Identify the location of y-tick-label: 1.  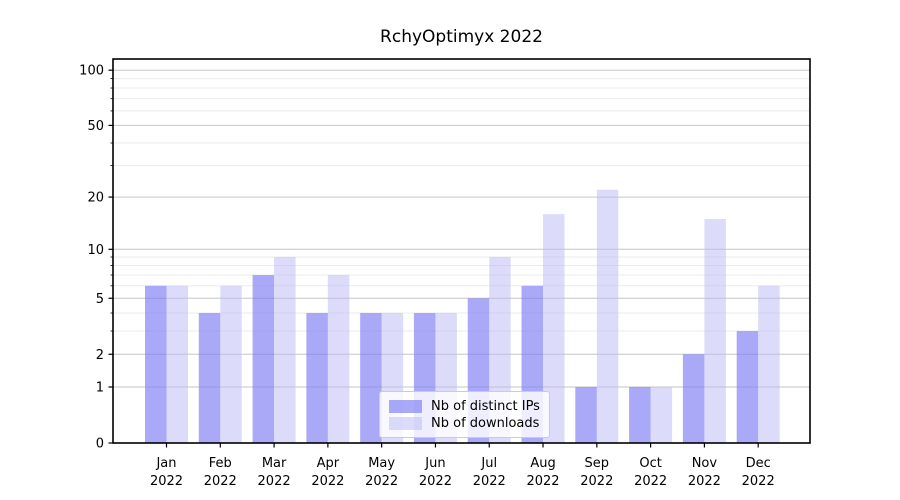
(100, 388).